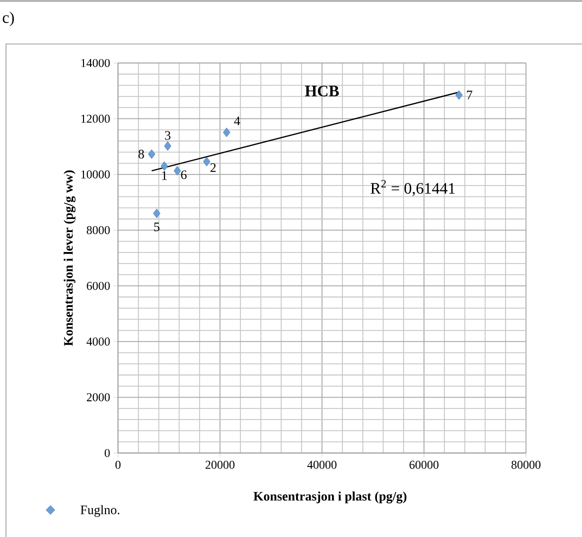 This screenshot has height=537, width=582. Describe the element at coordinates (184, 175) in the screenshot. I see `annotation: 6` at that location.